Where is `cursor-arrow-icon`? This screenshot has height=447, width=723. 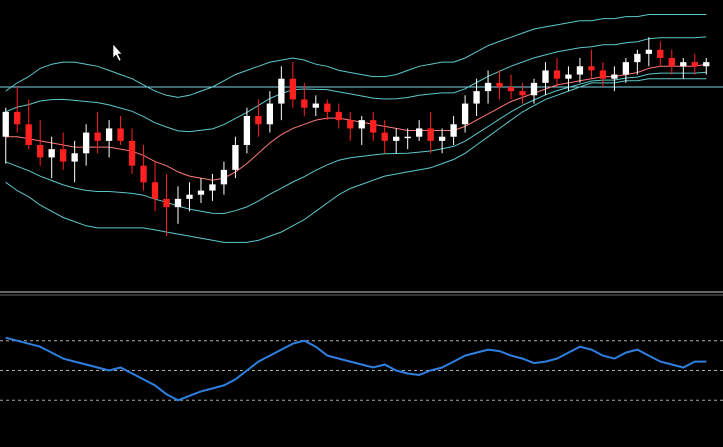 cursor-arrow-icon is located at coordinates (117, 52).